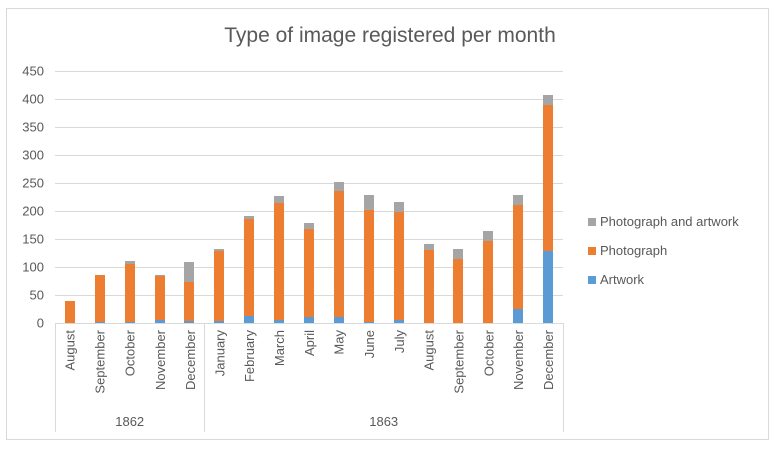 The height and width of the screenshot is (451, 777). Describe the element at coordinates (369, 344) in the screenshot. I see `x-tick-label: June` at that location.